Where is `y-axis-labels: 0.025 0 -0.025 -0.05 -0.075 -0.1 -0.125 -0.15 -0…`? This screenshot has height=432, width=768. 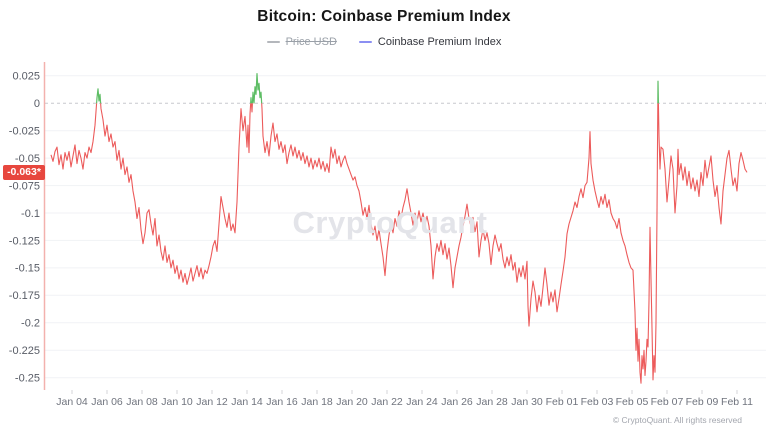
y-axis-labels: 0.025 0 -0.025 -0.05 -0.075 -0.1 -0.125 -0.15 -0… is located at coordinates (24, 228).